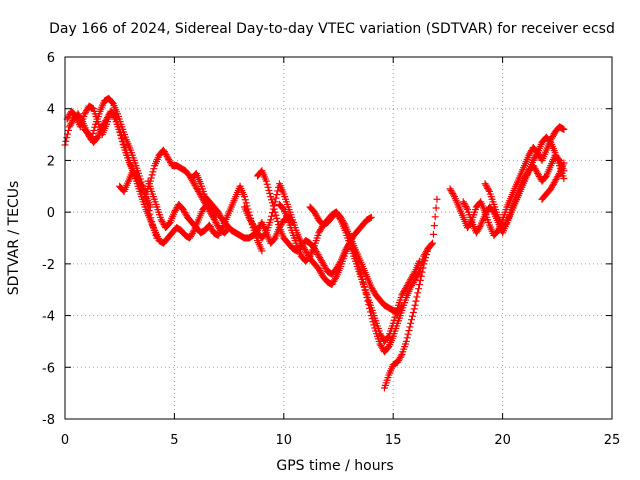  I want to click on y-tick-label: -2, so click(48, 265).